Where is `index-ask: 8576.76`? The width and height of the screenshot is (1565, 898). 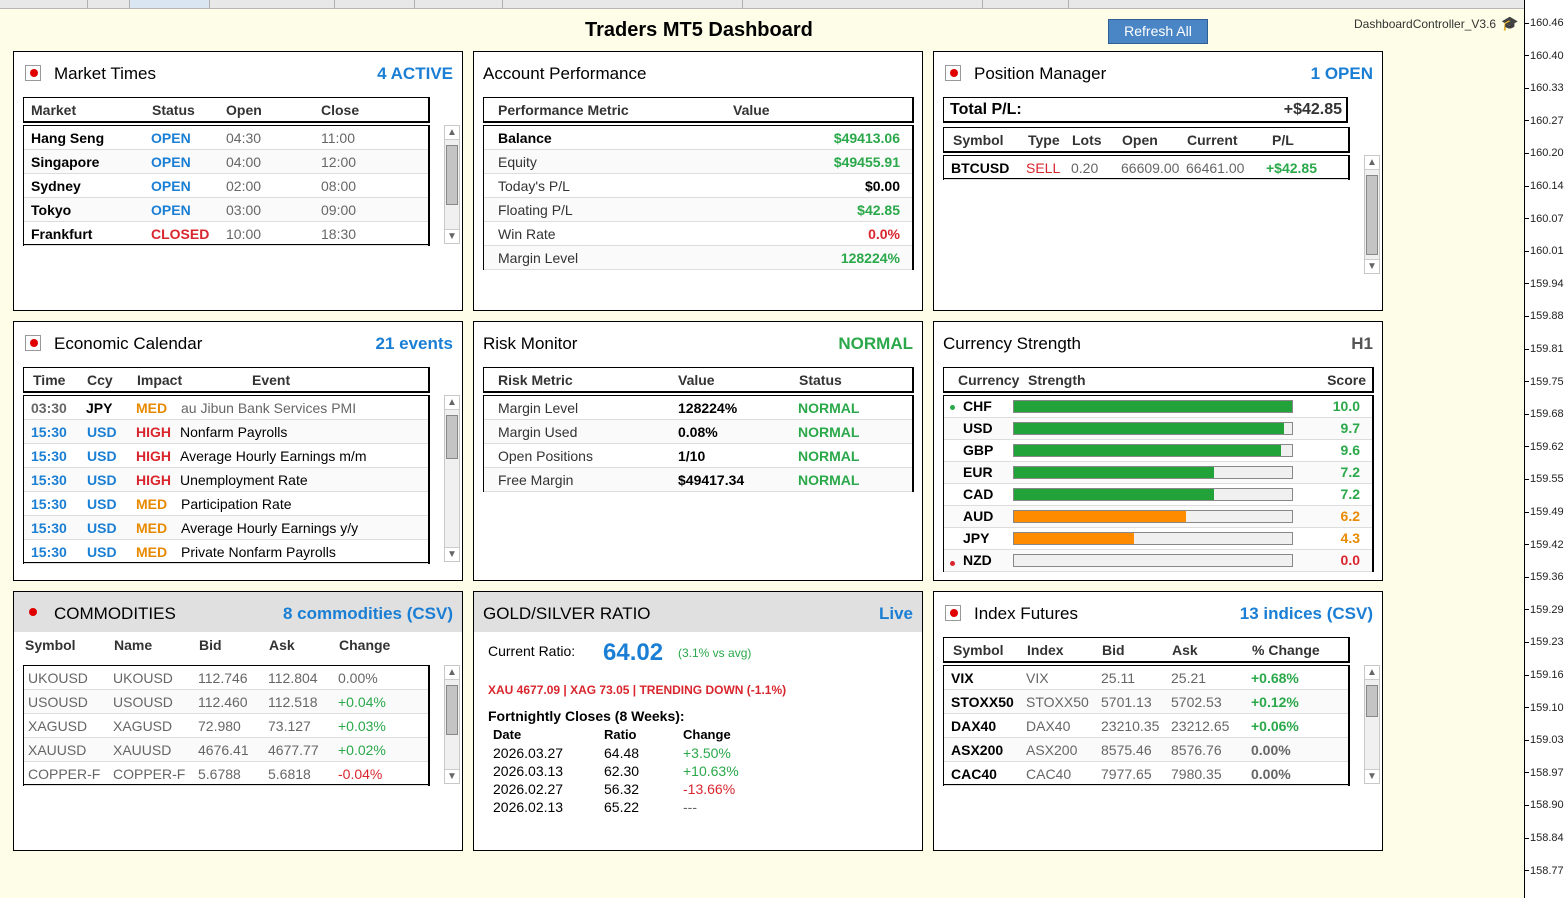
index-ask: 8576.76 is located at coordinates (1196, 750).